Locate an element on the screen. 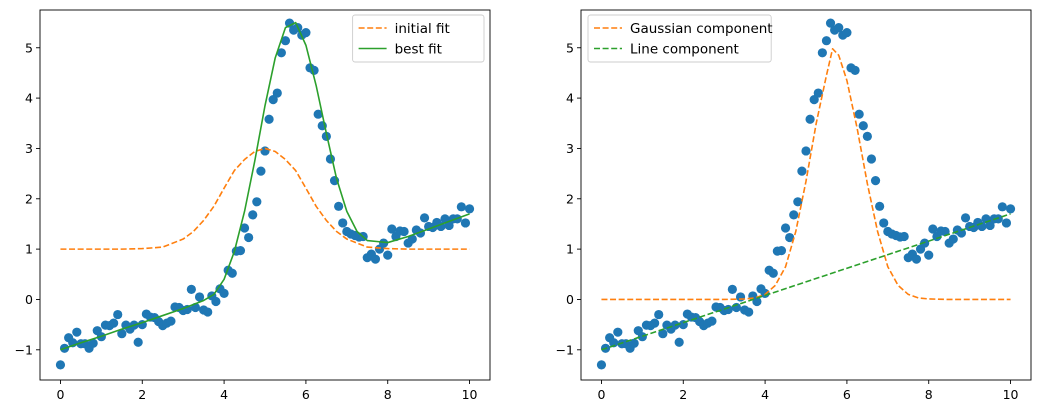  legend-label-best-fit: best fit is located at coordinates (418, 50).